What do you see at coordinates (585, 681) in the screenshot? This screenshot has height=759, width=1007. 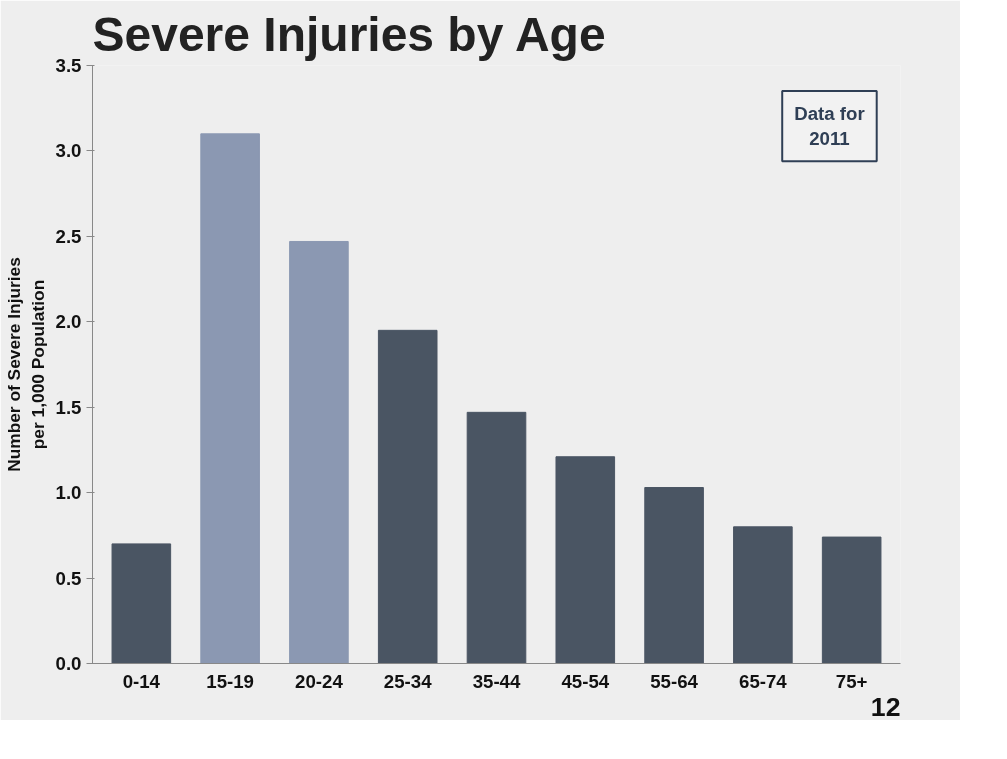 I see `x-tick-label: 45-54` at bounding box center [585, 681].